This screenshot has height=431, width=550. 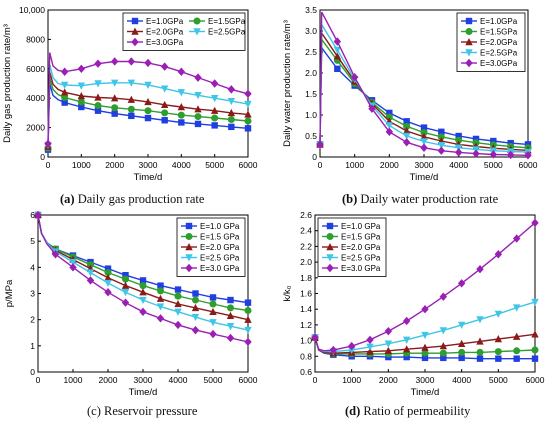 I want to click on y-tick-label: 2, so click(x=32, y=320).